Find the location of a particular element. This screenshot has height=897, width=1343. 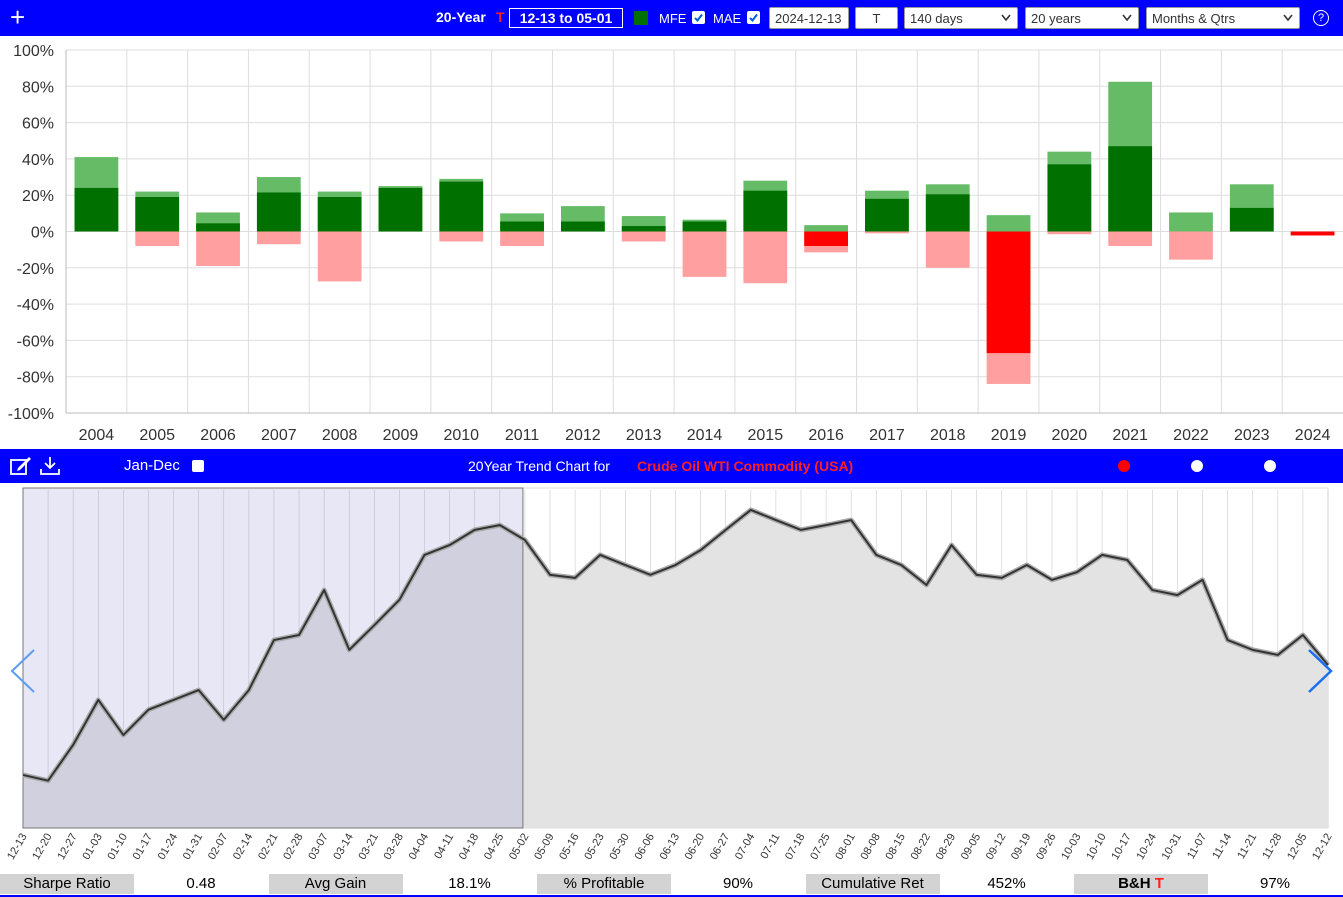

x-tick-label: 08-22 is located at coordinates (921, 847).